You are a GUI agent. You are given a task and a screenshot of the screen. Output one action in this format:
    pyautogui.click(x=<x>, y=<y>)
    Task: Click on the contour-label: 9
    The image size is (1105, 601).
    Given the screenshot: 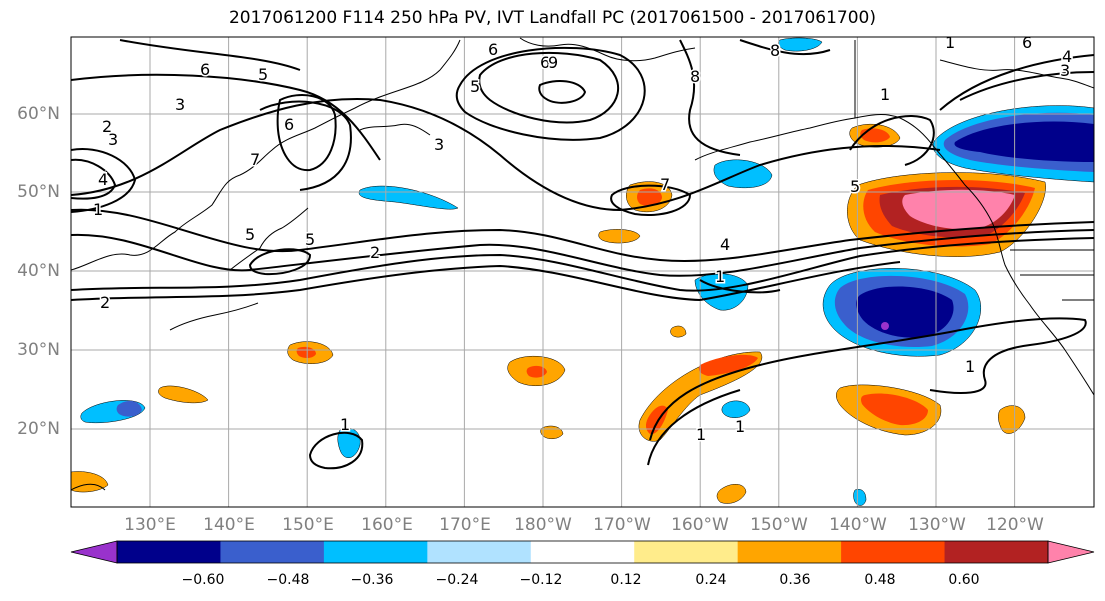 What is the action you would take?
    pyautogui.click(x=553, y=62)
    